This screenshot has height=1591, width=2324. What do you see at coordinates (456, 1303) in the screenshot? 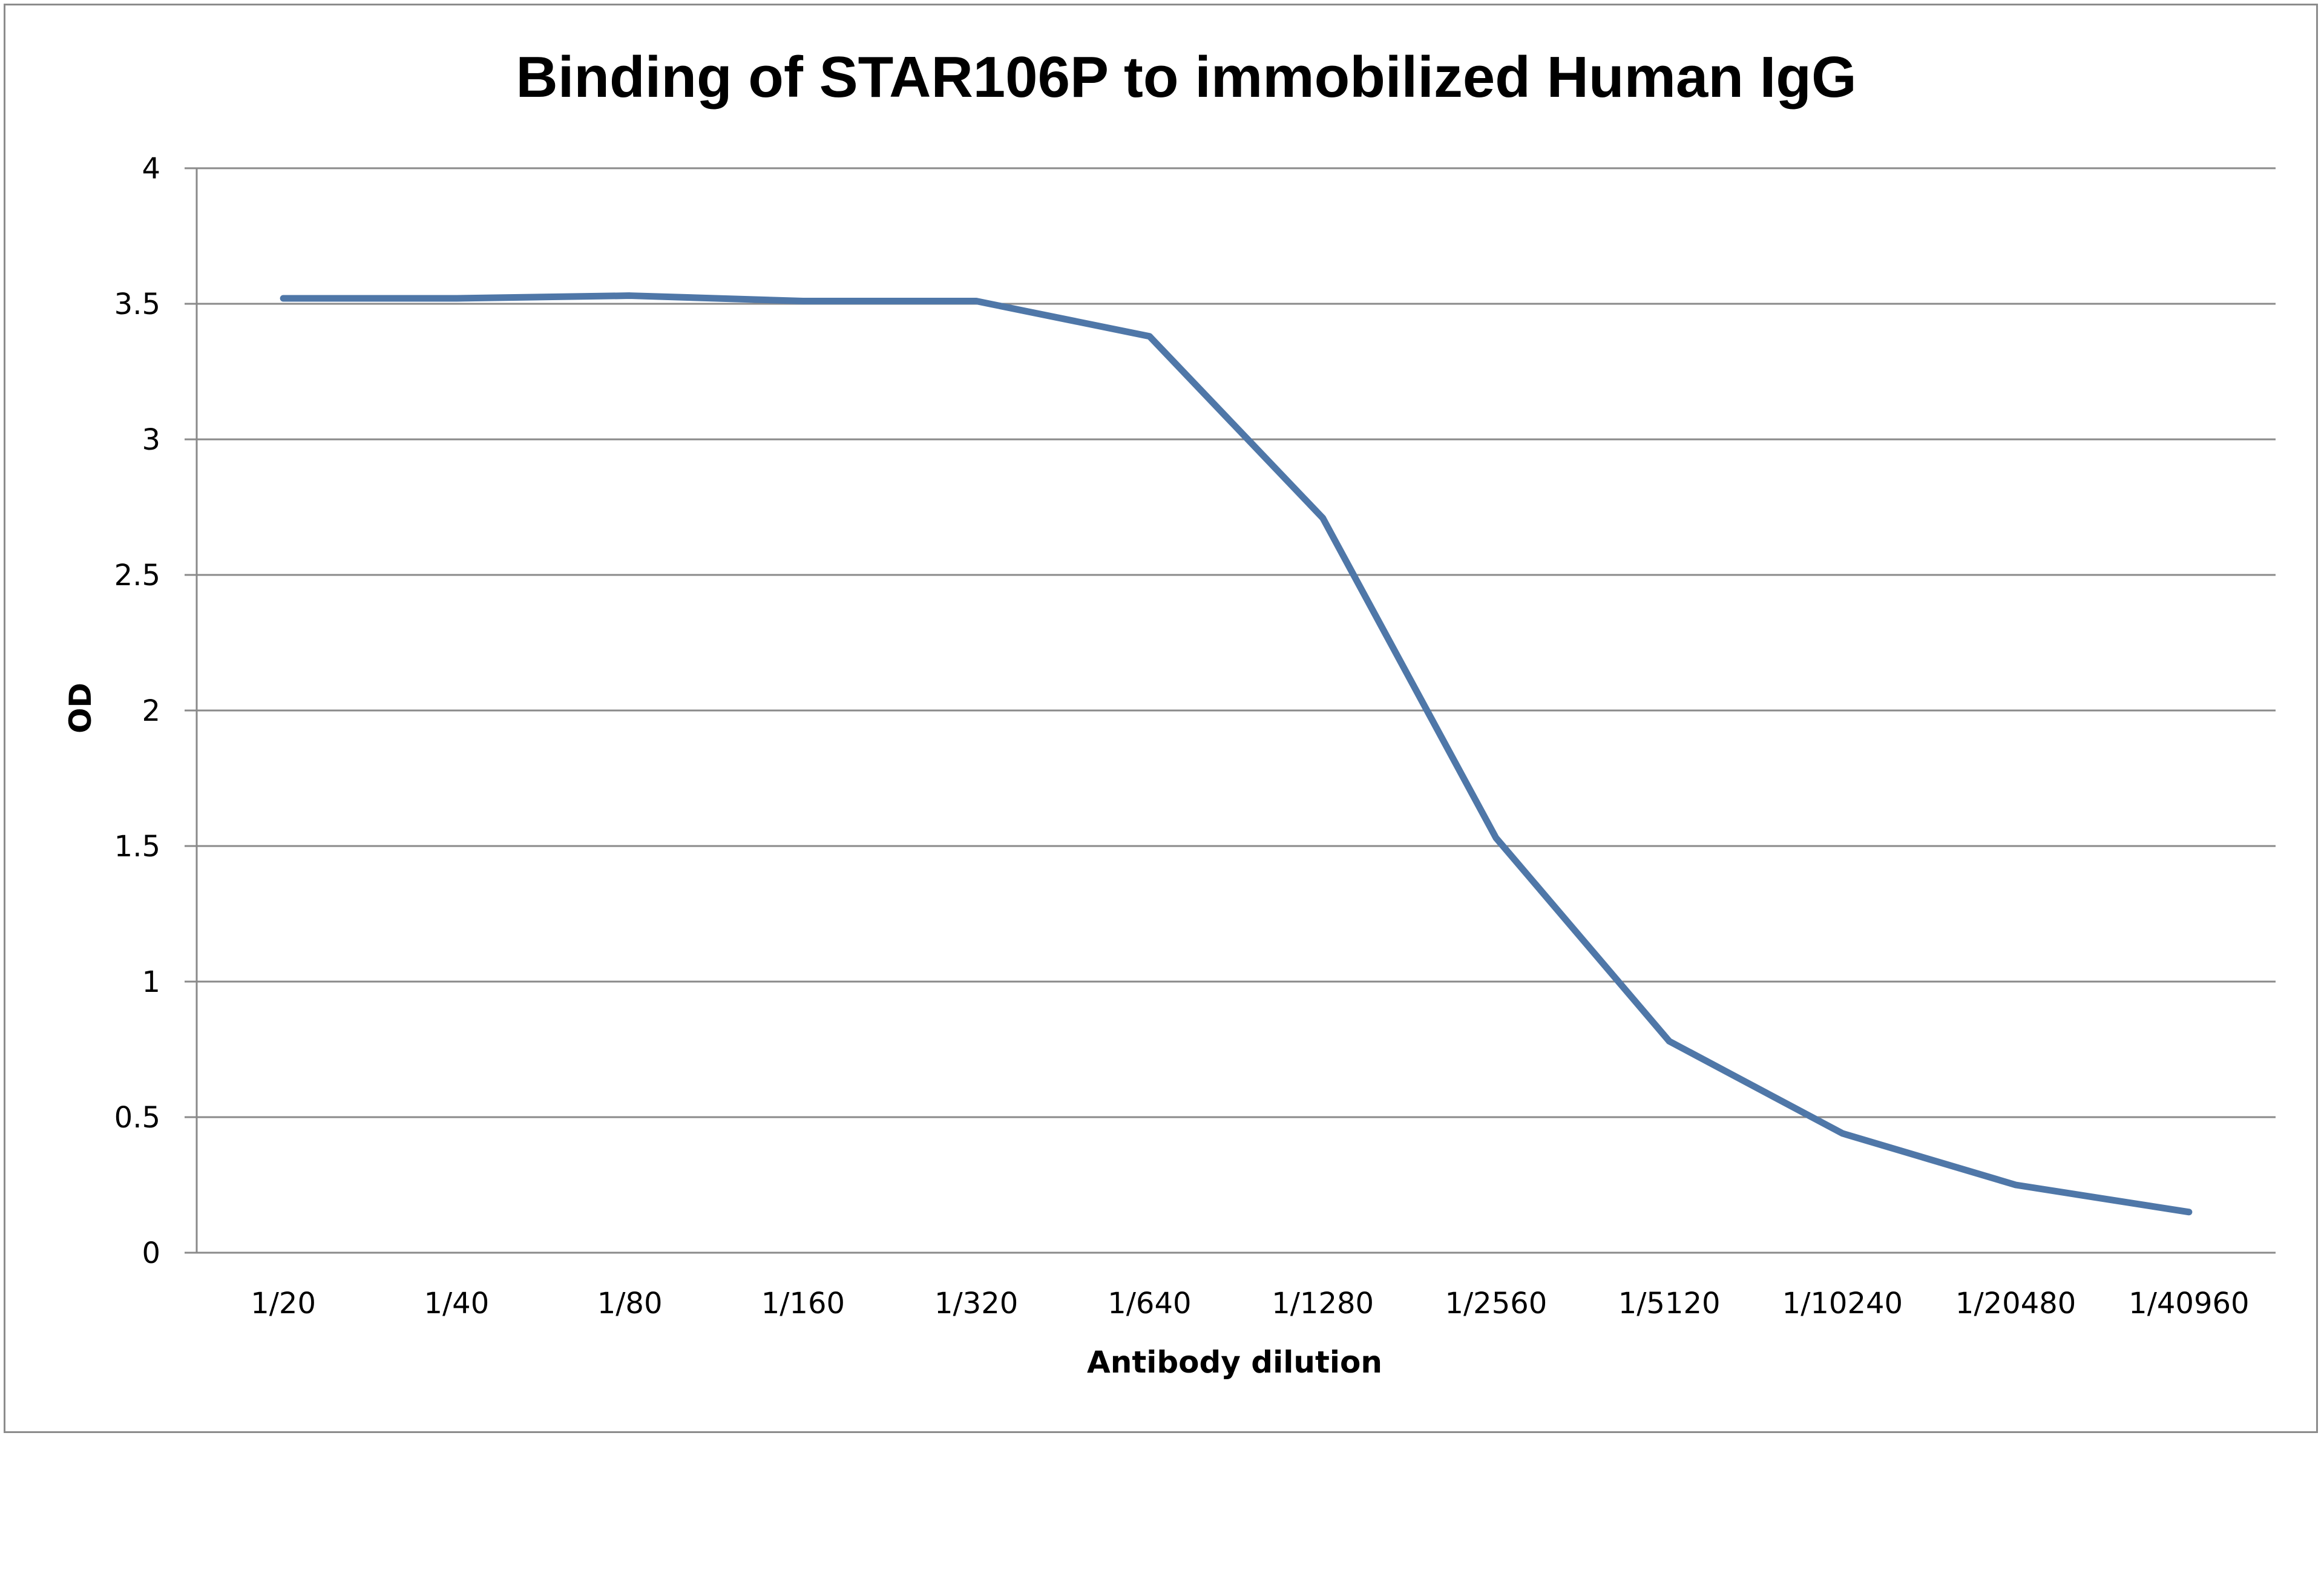
I see `x-tick-label: 1/40` at bounding box center [456, 1303].